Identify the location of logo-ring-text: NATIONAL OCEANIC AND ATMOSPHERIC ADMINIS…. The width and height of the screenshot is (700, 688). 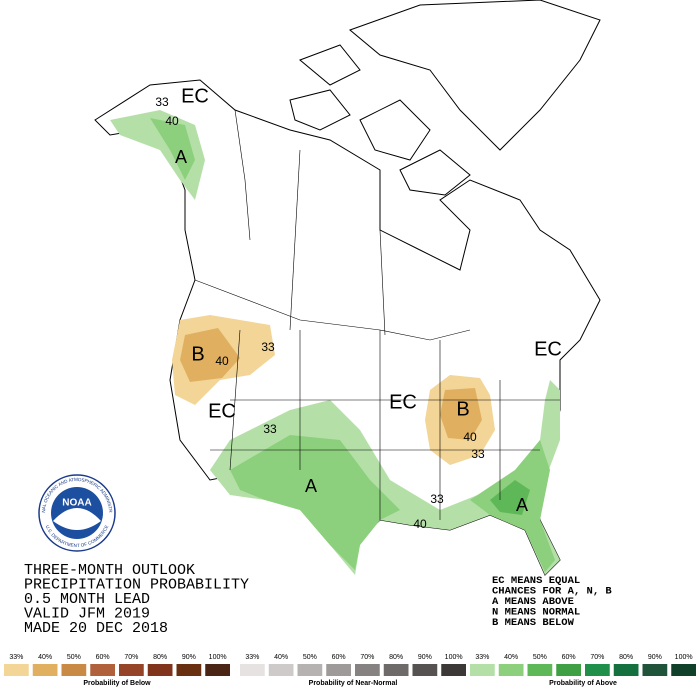
(56, 256).